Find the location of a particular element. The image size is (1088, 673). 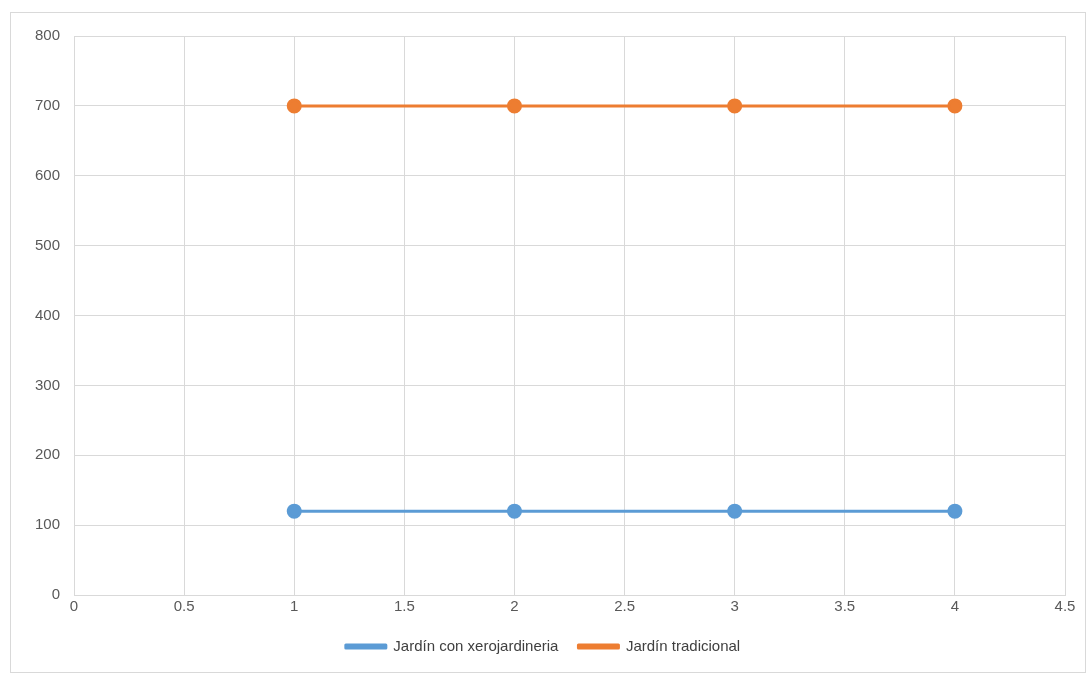

y-tick-label: 100 is located at coordinates (48, 524).